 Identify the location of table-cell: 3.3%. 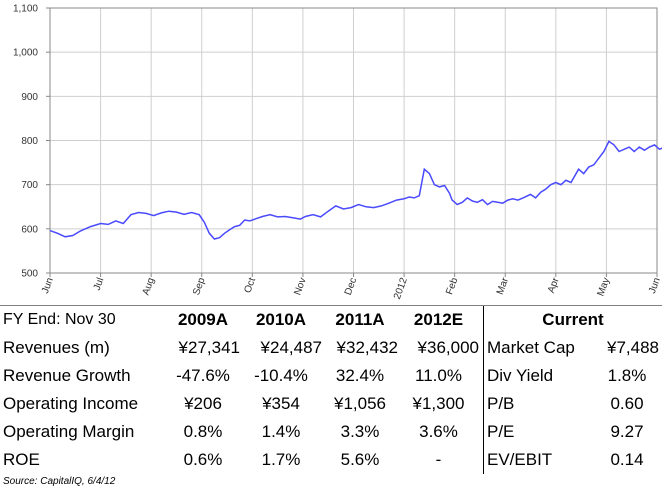
(360, 431).